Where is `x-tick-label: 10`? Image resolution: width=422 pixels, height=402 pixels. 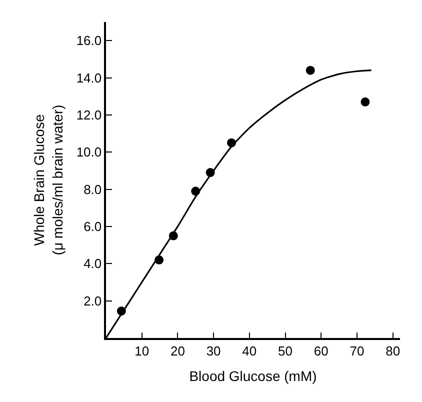
x-tick-label: 10 is located at coordinates (142, 350).